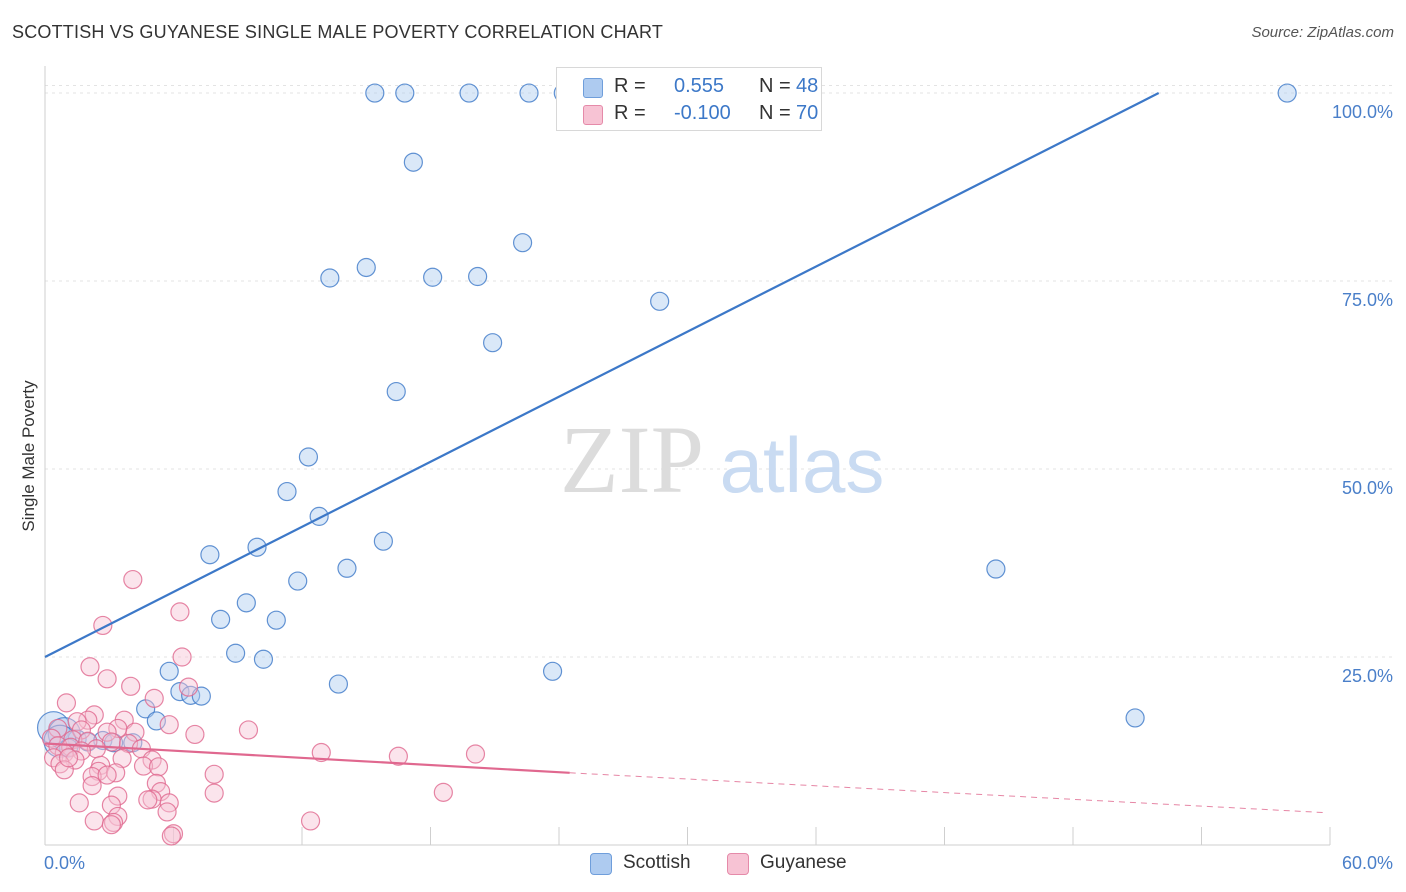 This screenshot has height=892, width=1406. I want to click on watermark-atlas: atlas, so click(802, 465).